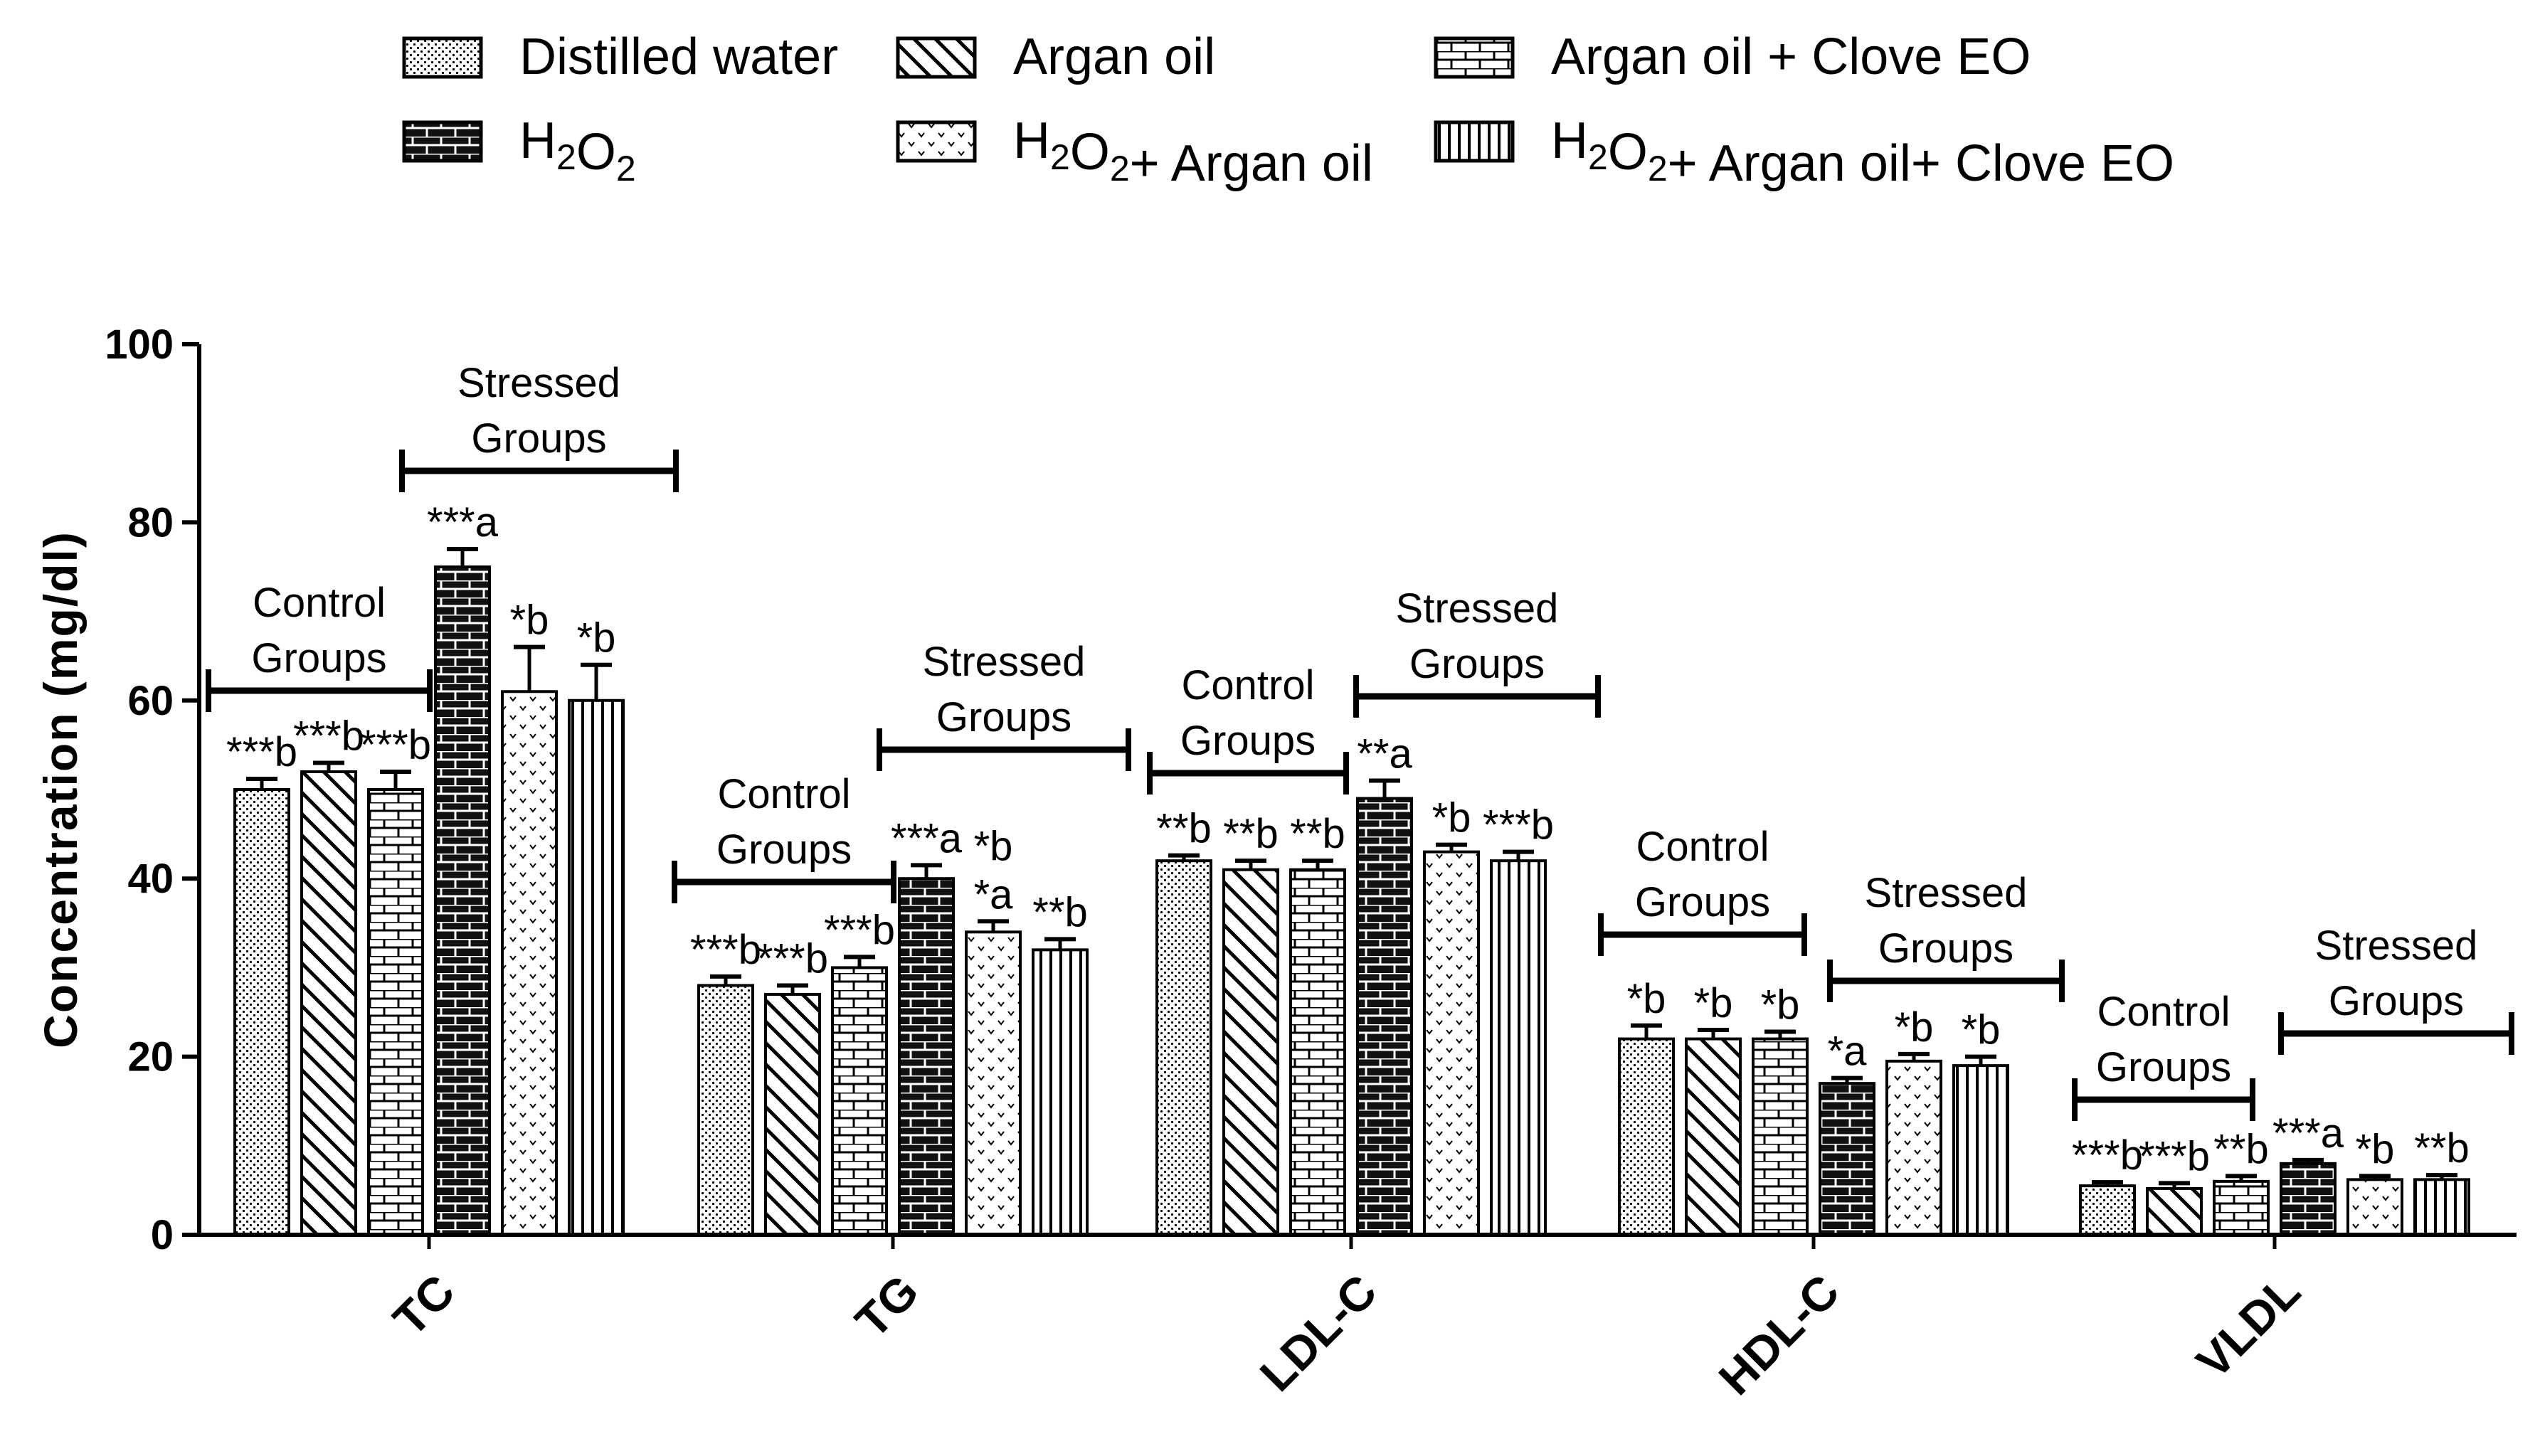 This screenshot has height=1456, width=2540. I want to click on y-tick-label: 80, so click(150, 522).